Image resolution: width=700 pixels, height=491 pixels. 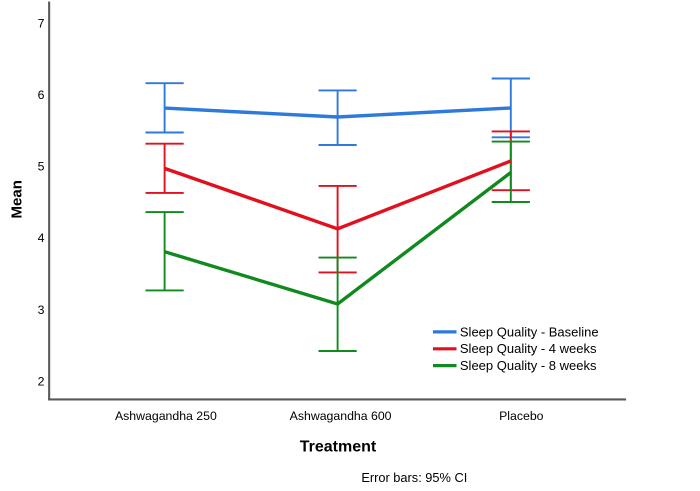 What do you see at coordinates (41, 310) in the screenshot?
I see `svg-text: 3` at bounding box center [41, 310].